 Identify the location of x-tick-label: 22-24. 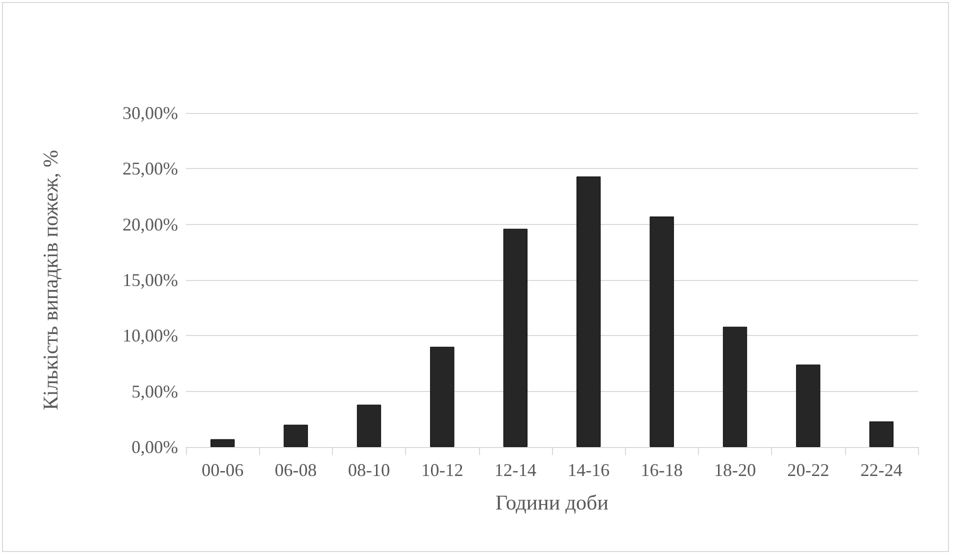
(881, 470).